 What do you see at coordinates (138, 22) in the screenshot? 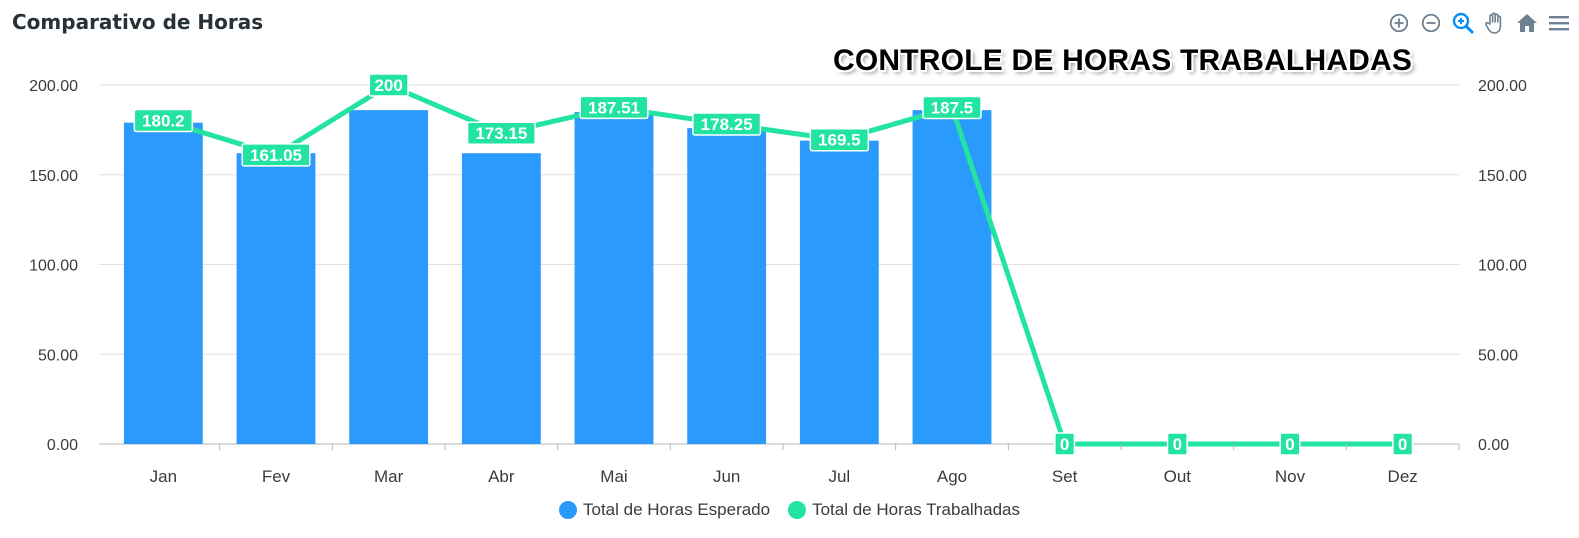
I see `chart-title: Comparativo de Horas` at bounding box center [138, 22].